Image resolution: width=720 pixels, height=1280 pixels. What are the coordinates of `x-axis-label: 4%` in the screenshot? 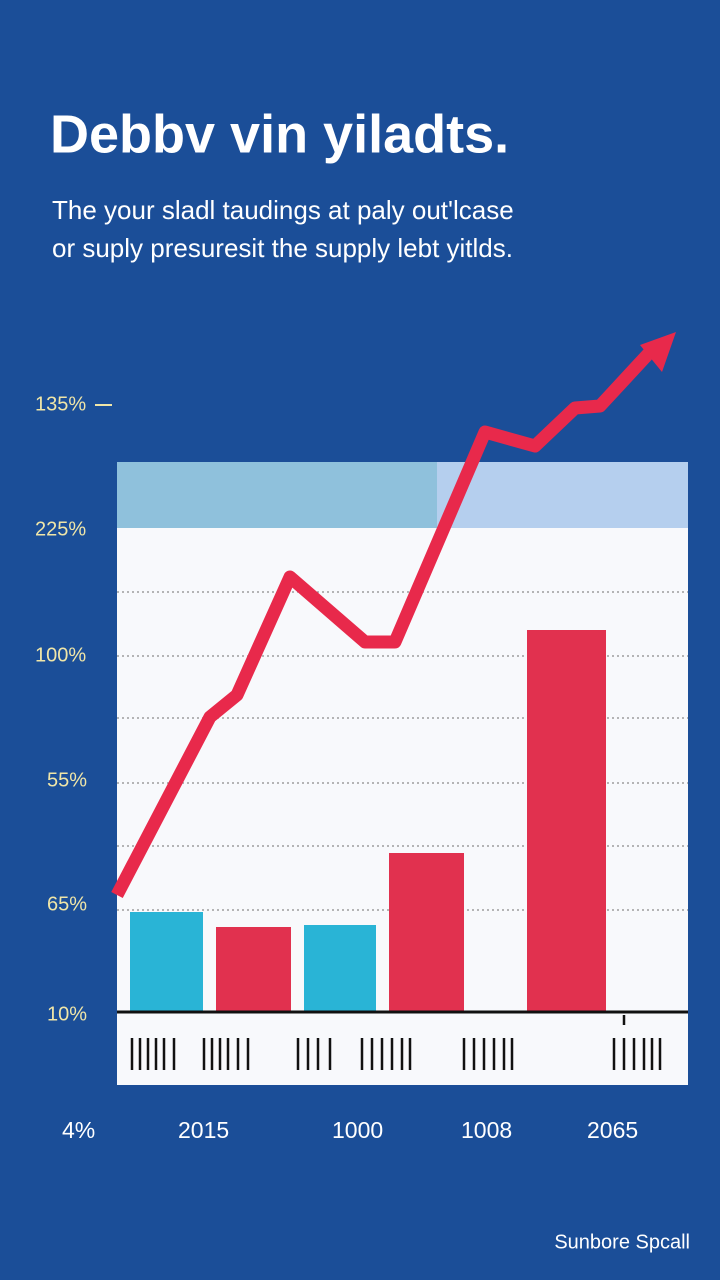 It's located at (78, 1130).